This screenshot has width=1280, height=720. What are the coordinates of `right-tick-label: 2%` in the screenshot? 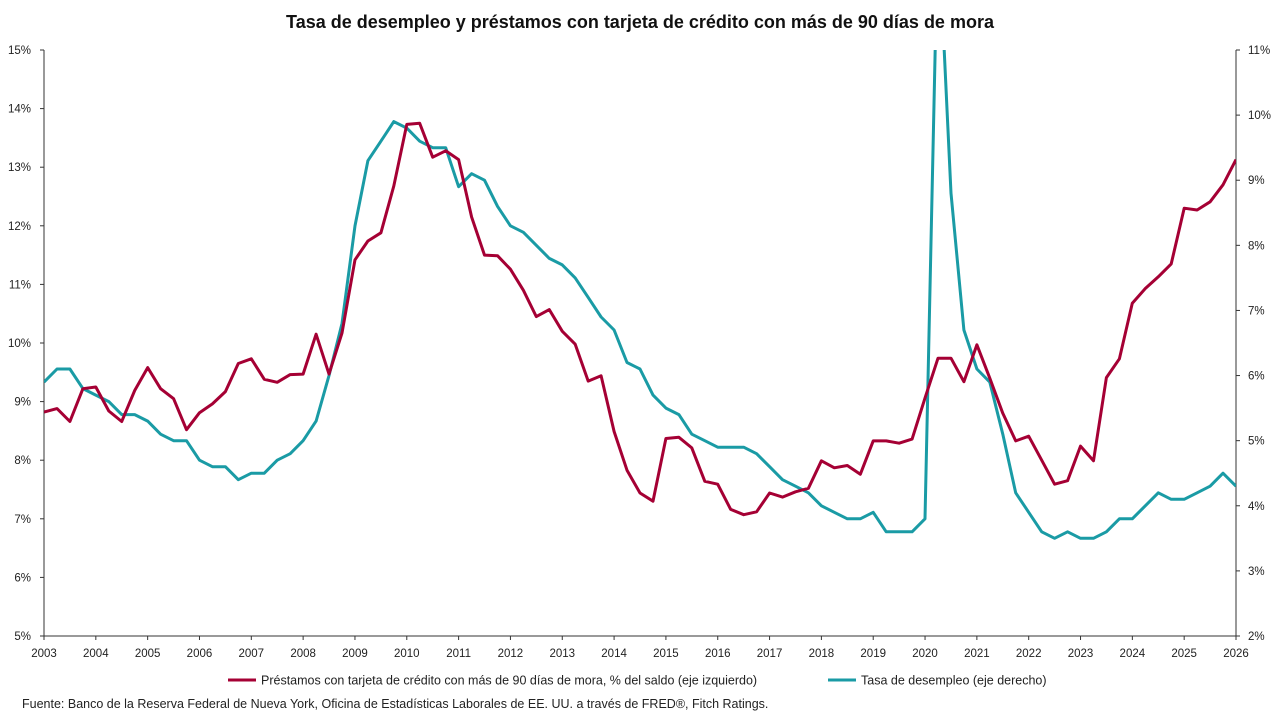 It's located at (1256, 637).